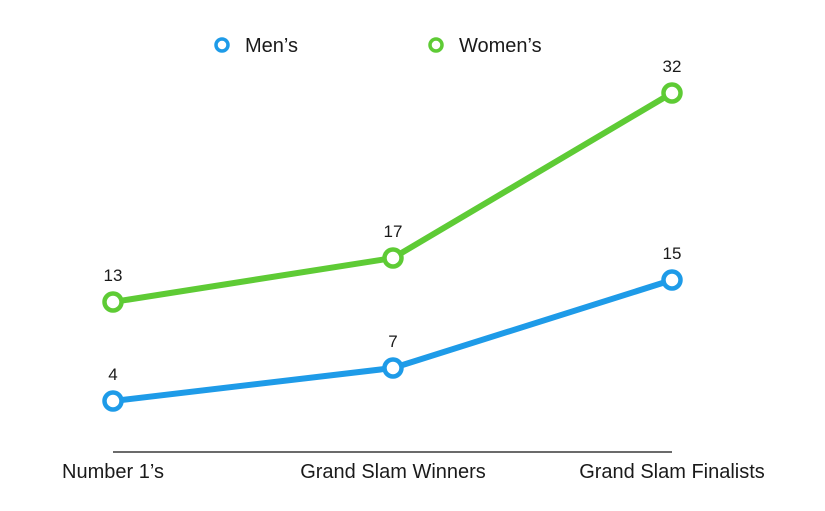 This screenshot has height=511, width=825. Describe the element at coordinates (271, 46) in the screenshot. I see `legend-label-0: Men’s` at that location.